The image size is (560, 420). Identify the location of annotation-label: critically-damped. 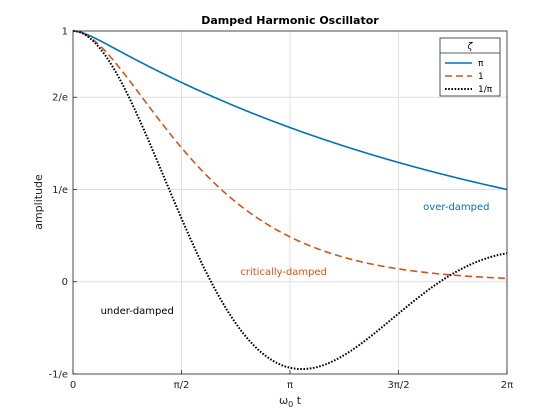
(283, 272).